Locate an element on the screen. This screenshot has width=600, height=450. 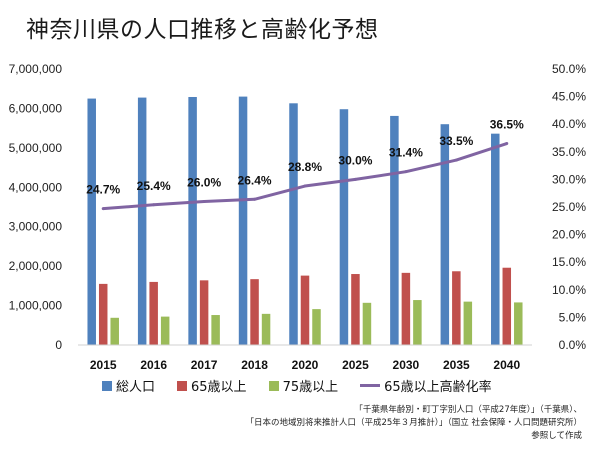
y-right-tick-label: 45.0% is located at coordinates (569, 97).